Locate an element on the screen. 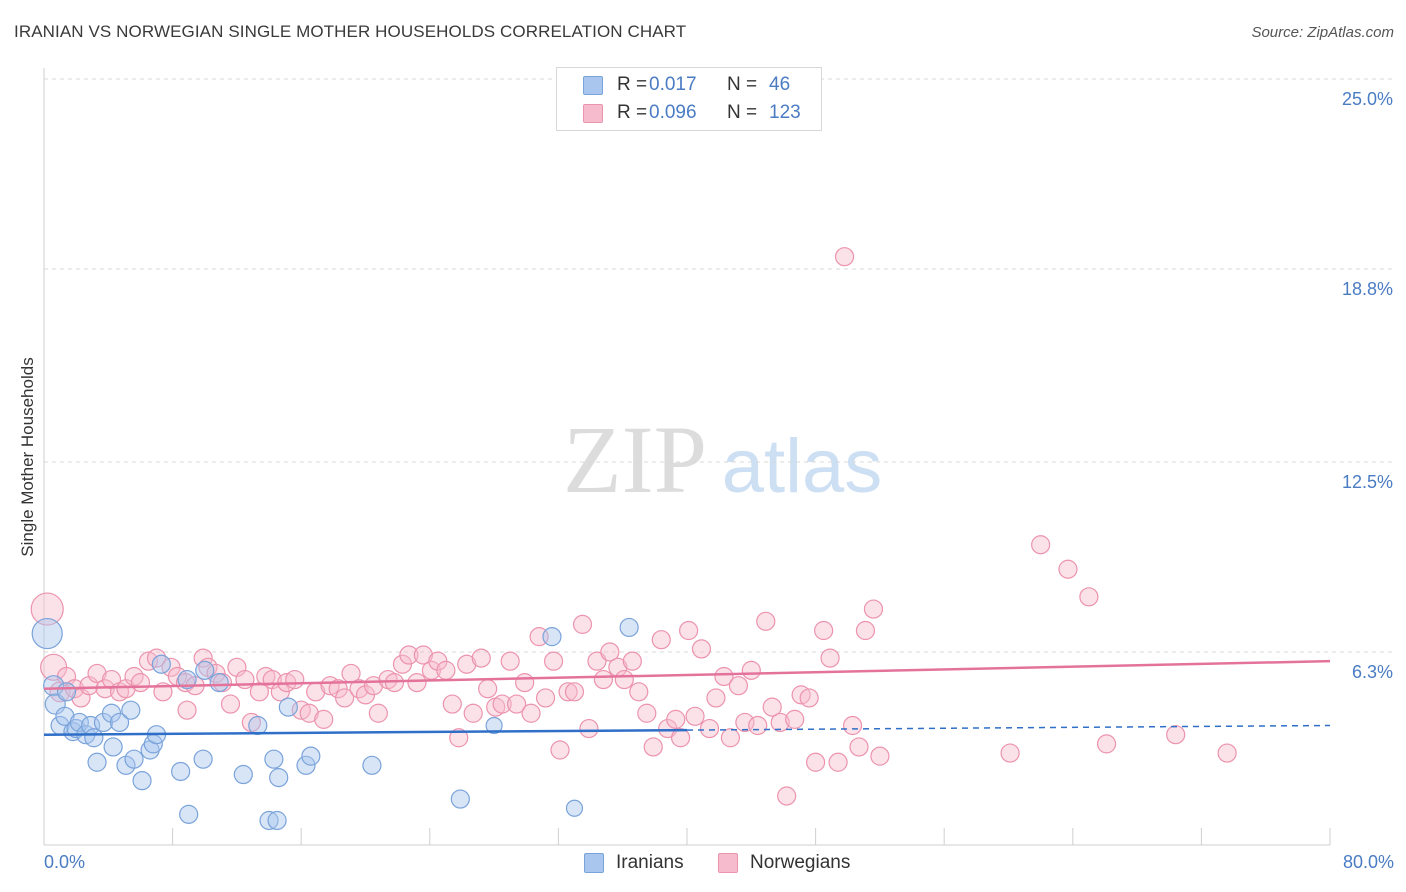  y-tick-label: 18.8% is located at coordinates (1367, 289).